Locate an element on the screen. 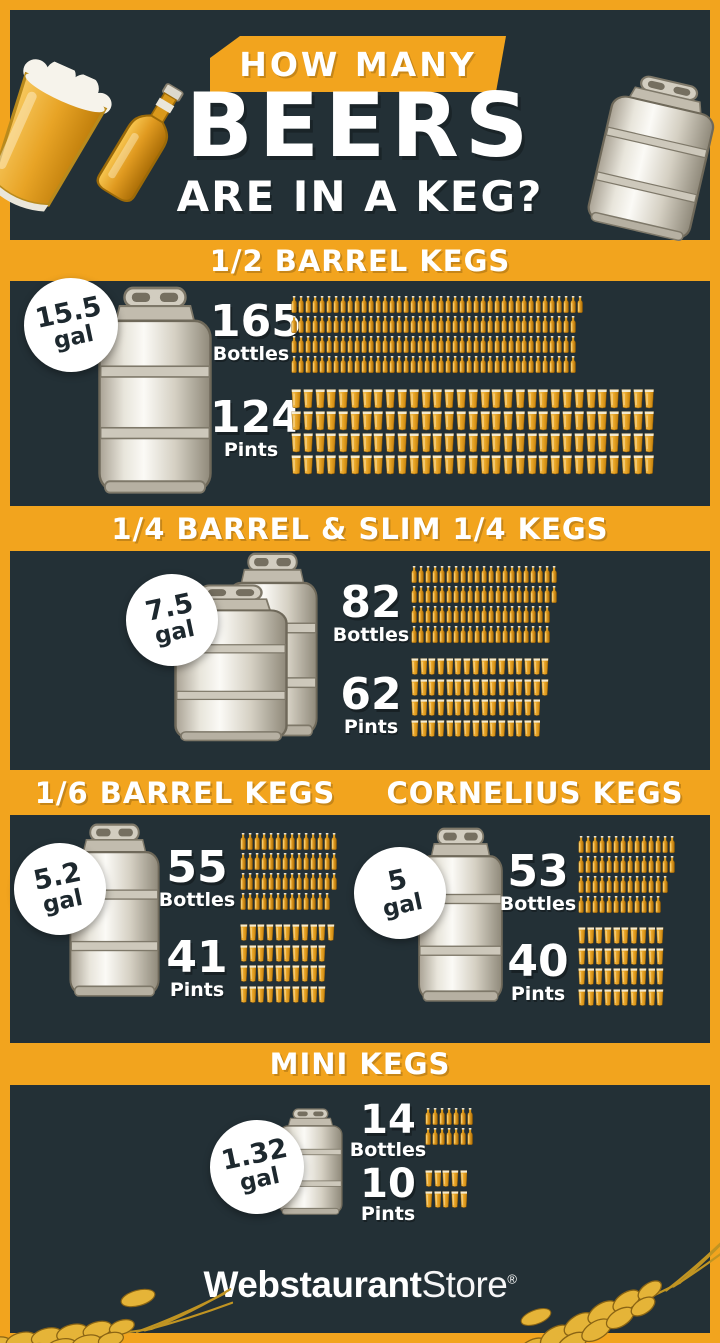 The image size is (720, 1343). bottles-number: 165 is located at coordinates (256, 321).